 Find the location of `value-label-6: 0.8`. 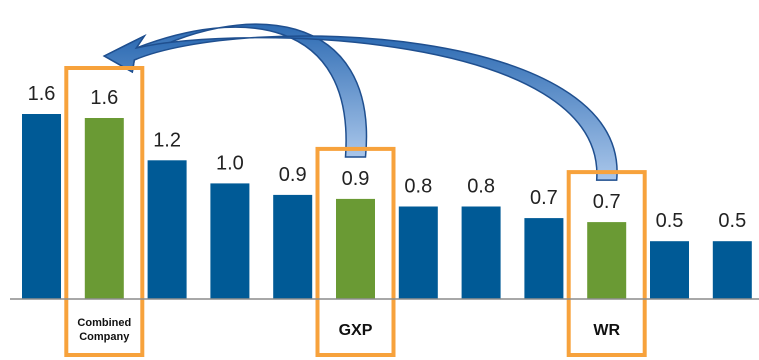

value-label-6: 0.8 is located at coordinates (418, 187).